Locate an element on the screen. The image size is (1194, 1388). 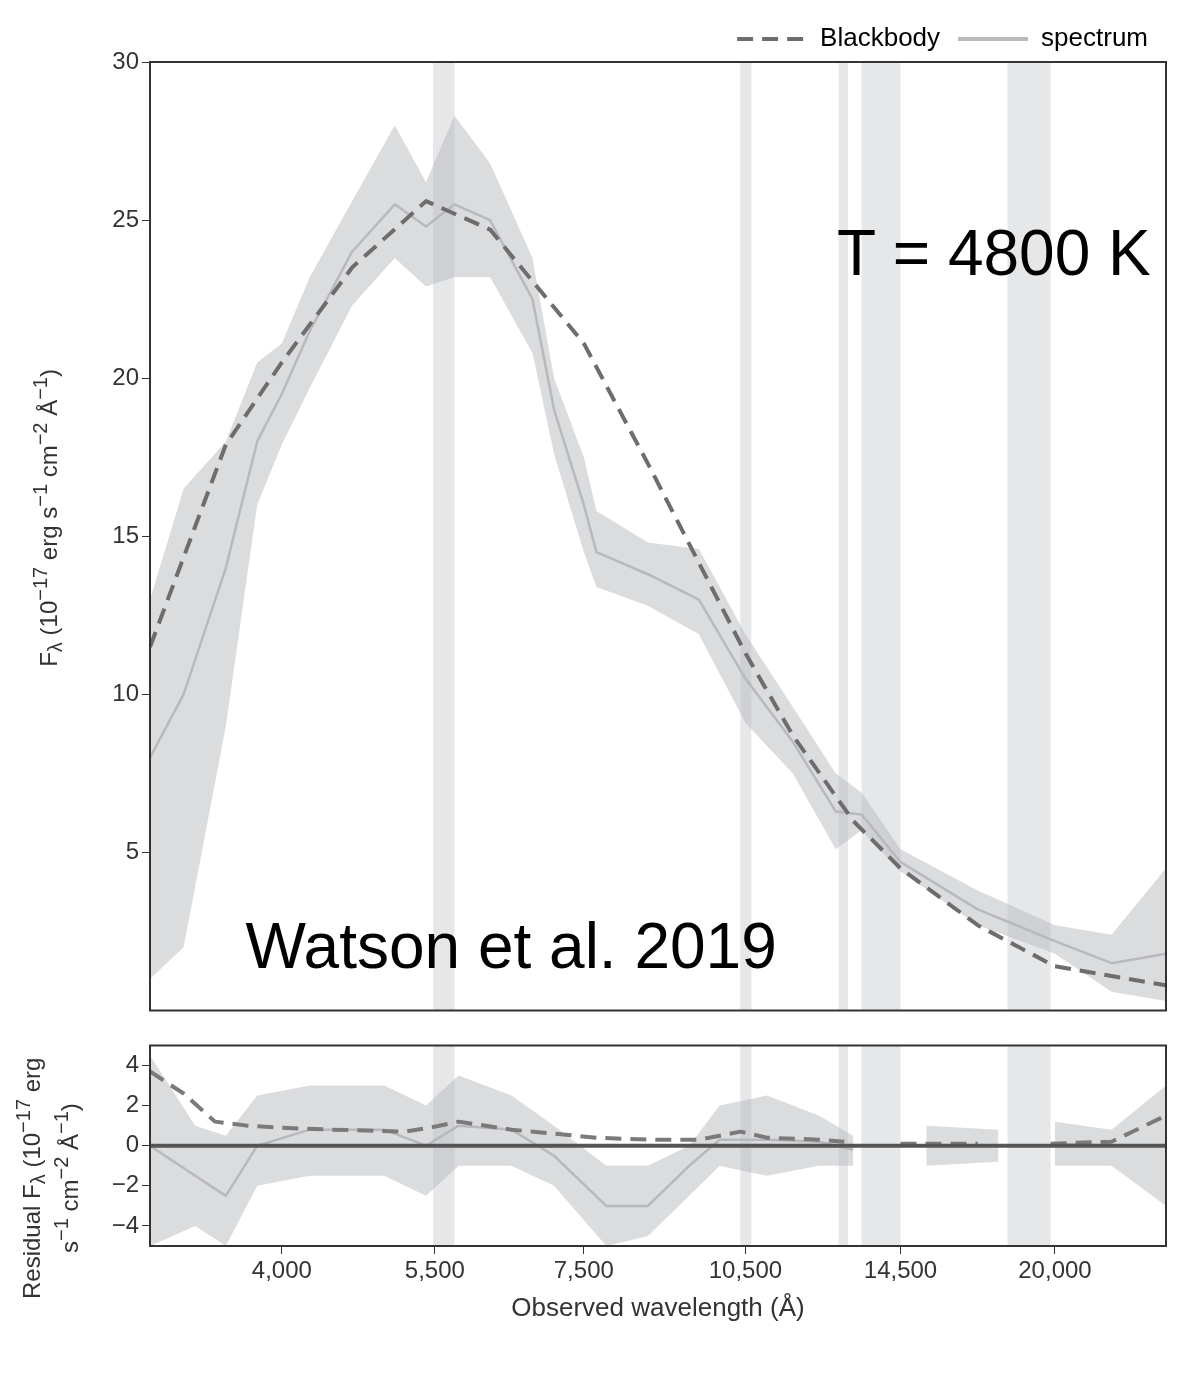
x-tick-label: 5,500 is located at coordinates (434, 1270).